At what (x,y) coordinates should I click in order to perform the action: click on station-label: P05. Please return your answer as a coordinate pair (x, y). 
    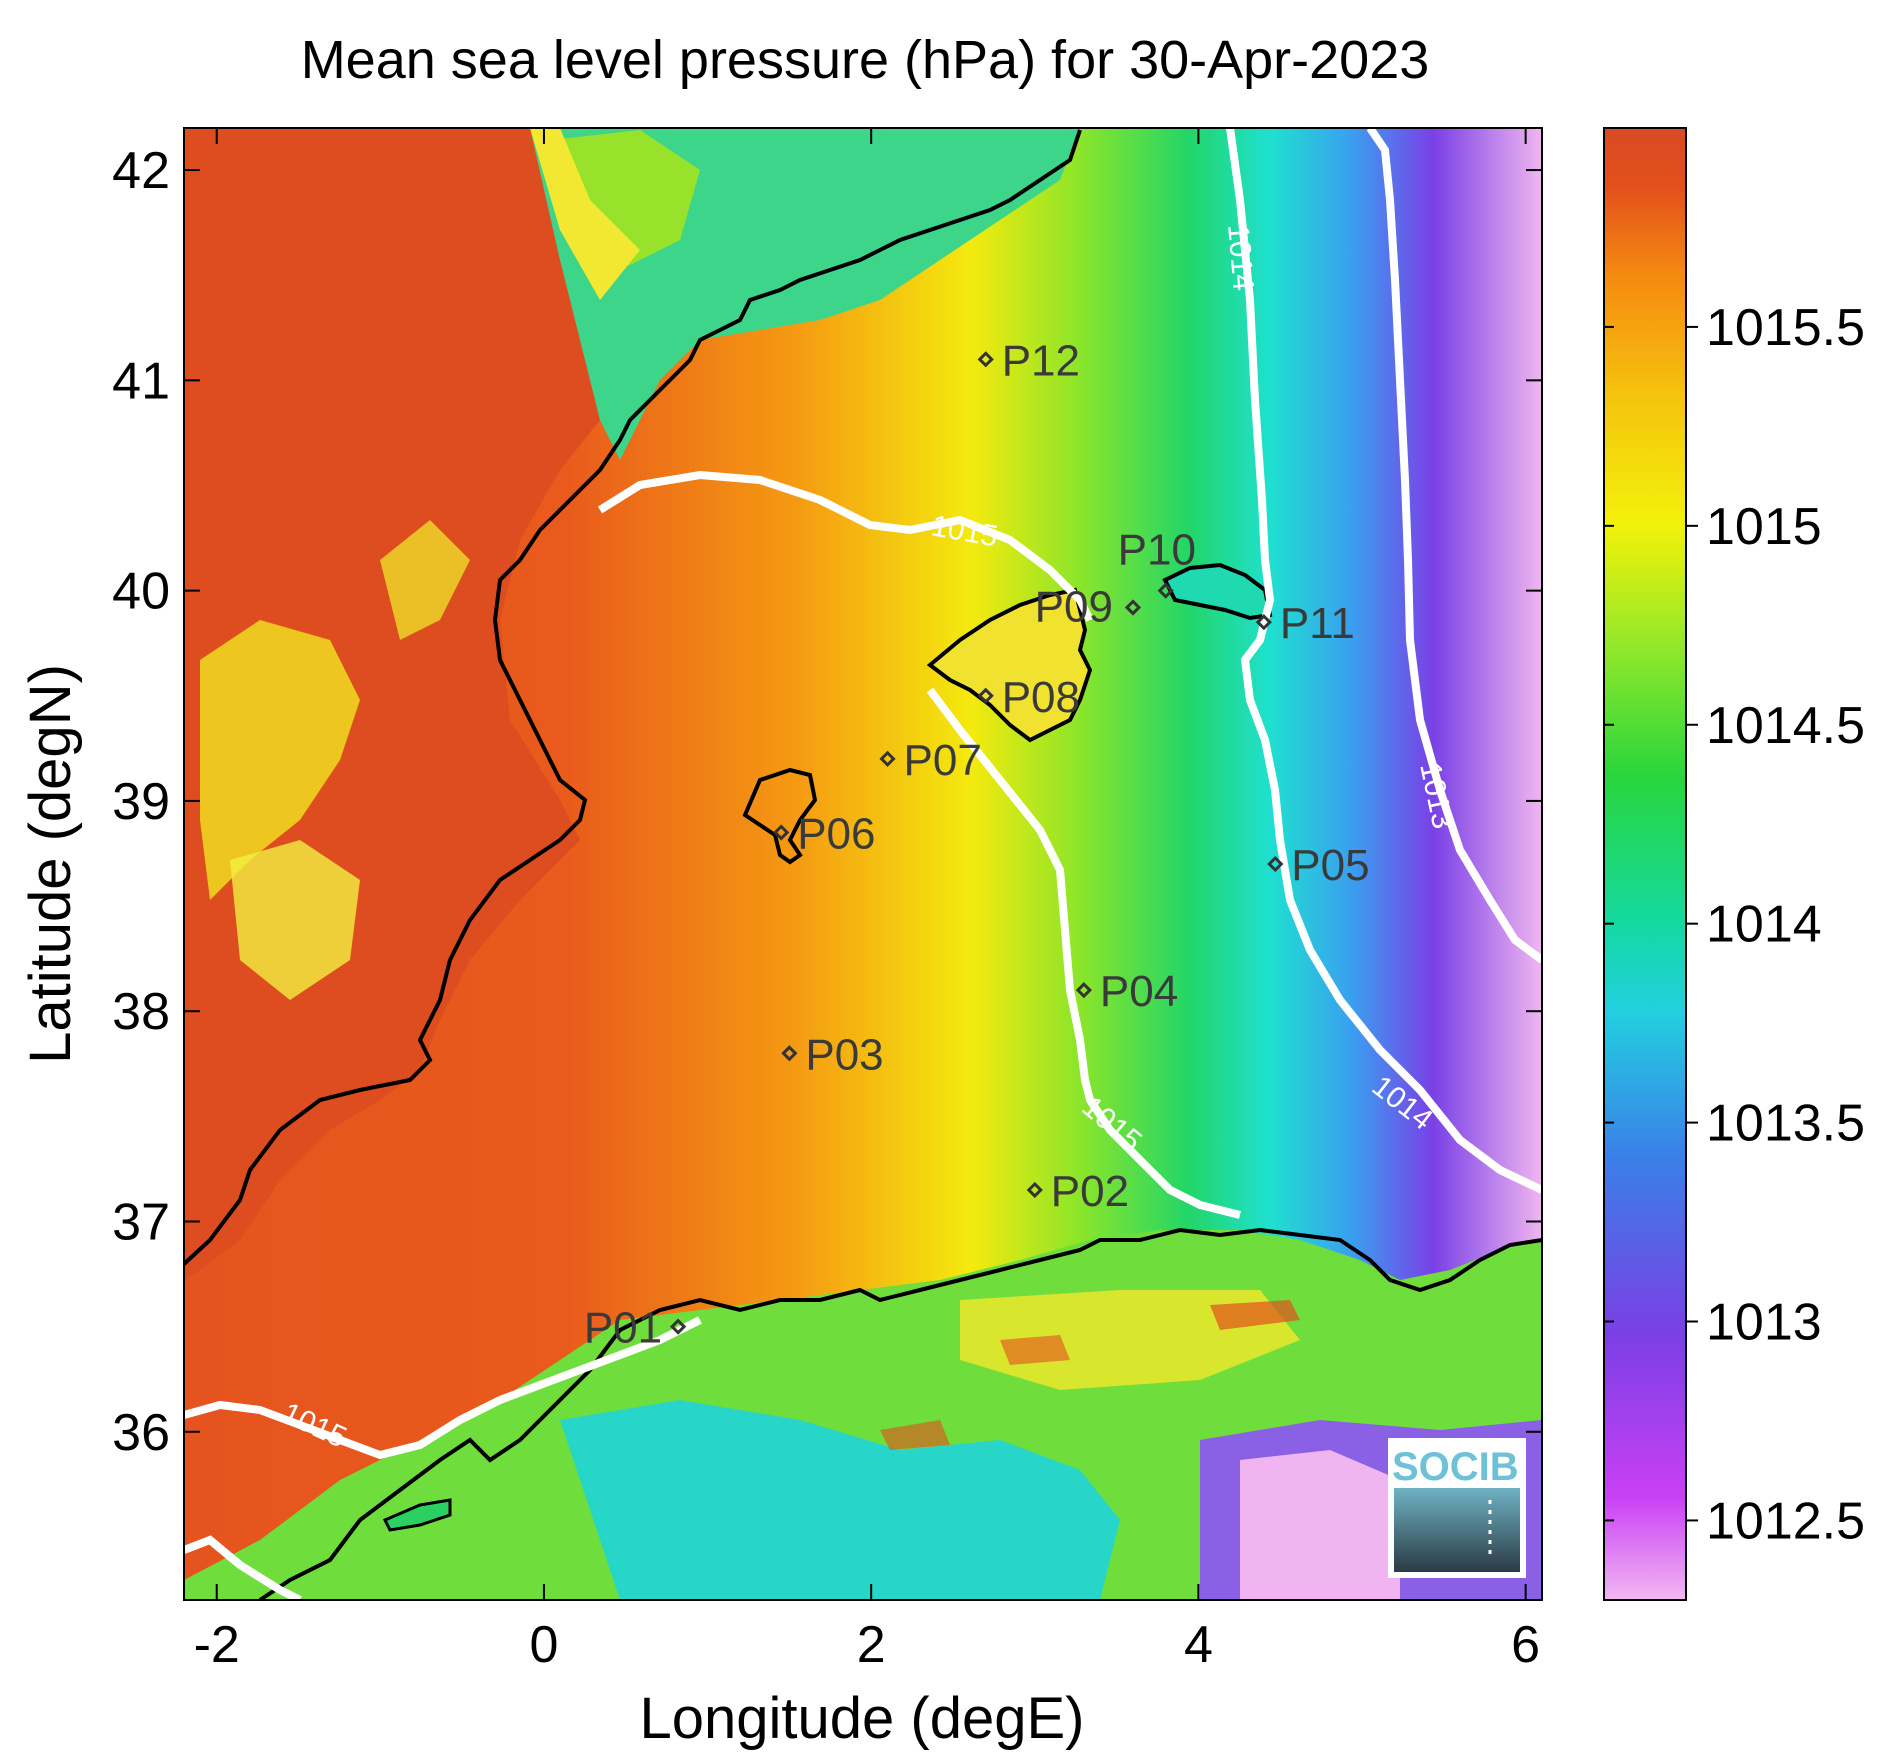
    Looking at the image, I should click on (1330, 865).